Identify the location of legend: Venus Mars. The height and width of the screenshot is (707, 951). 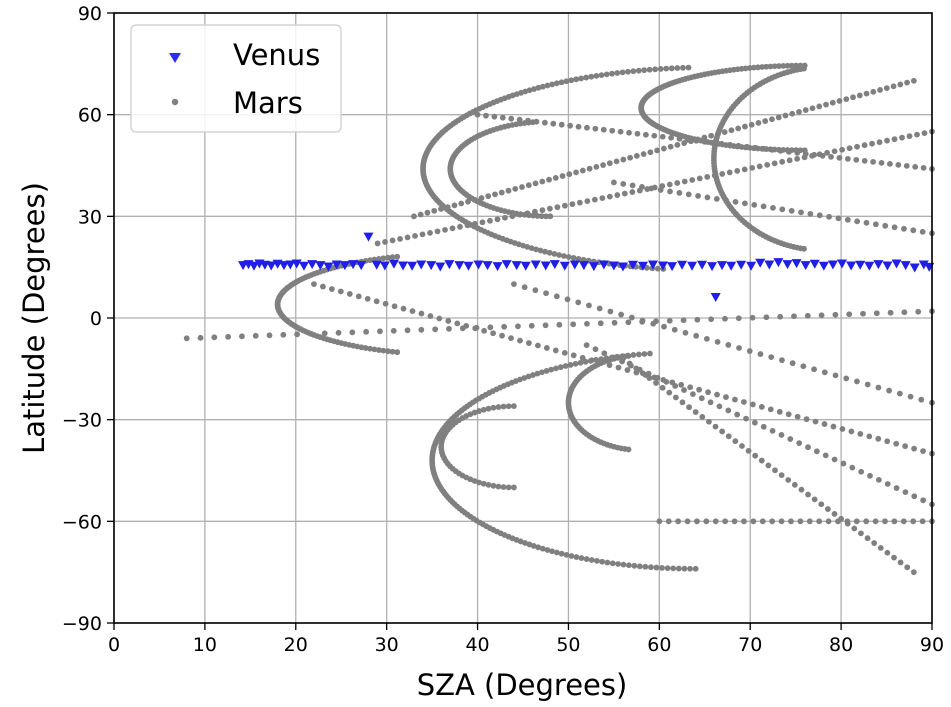
(236, 78).